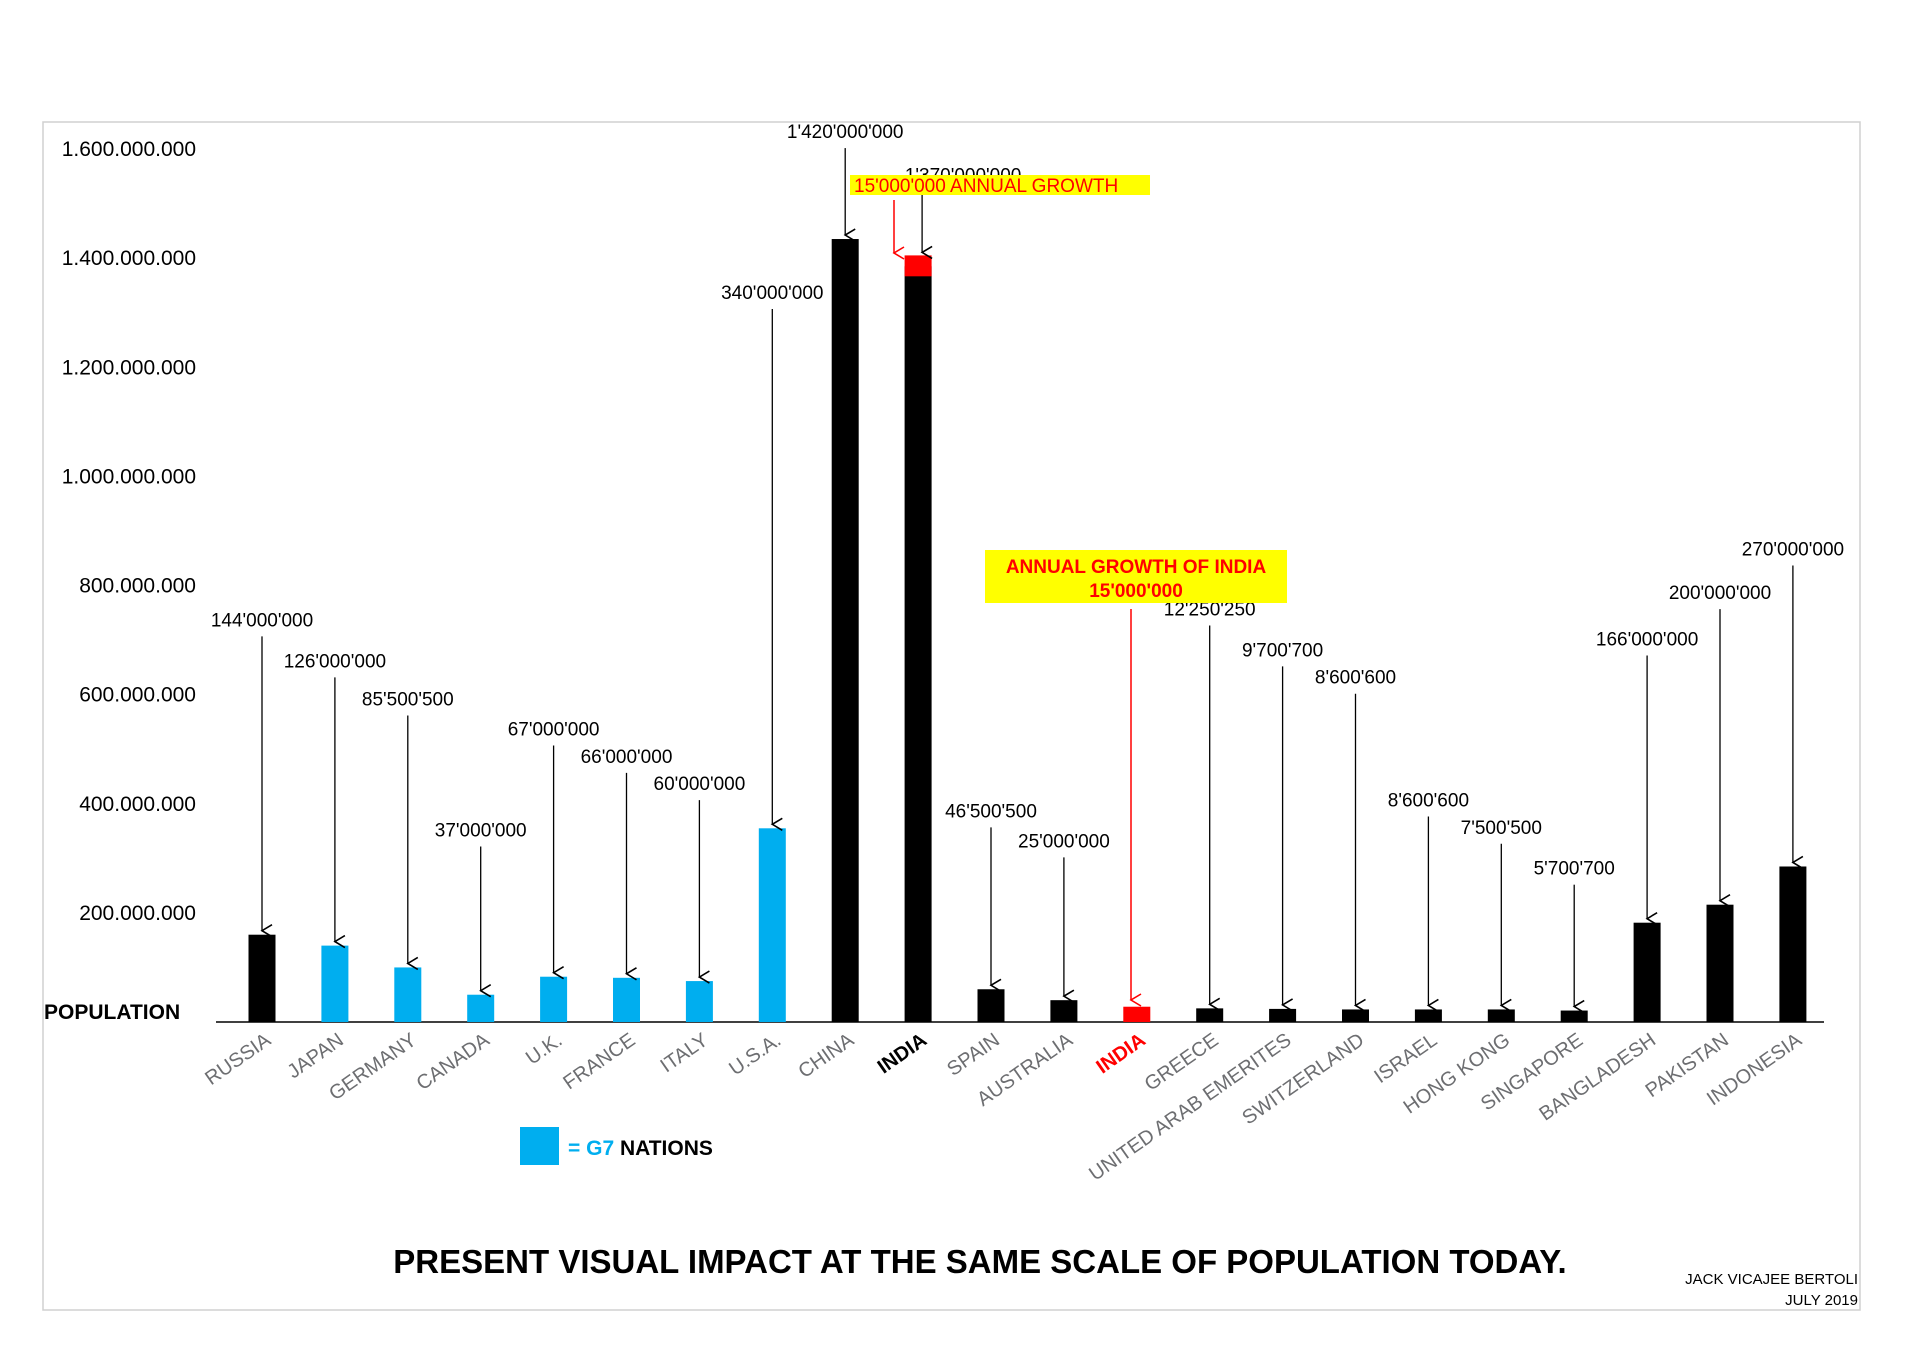  What do you see at coordinates (554, 730) in the screenshot?
I see `value-label: 67'000'000` at bounding box center [554, 730].